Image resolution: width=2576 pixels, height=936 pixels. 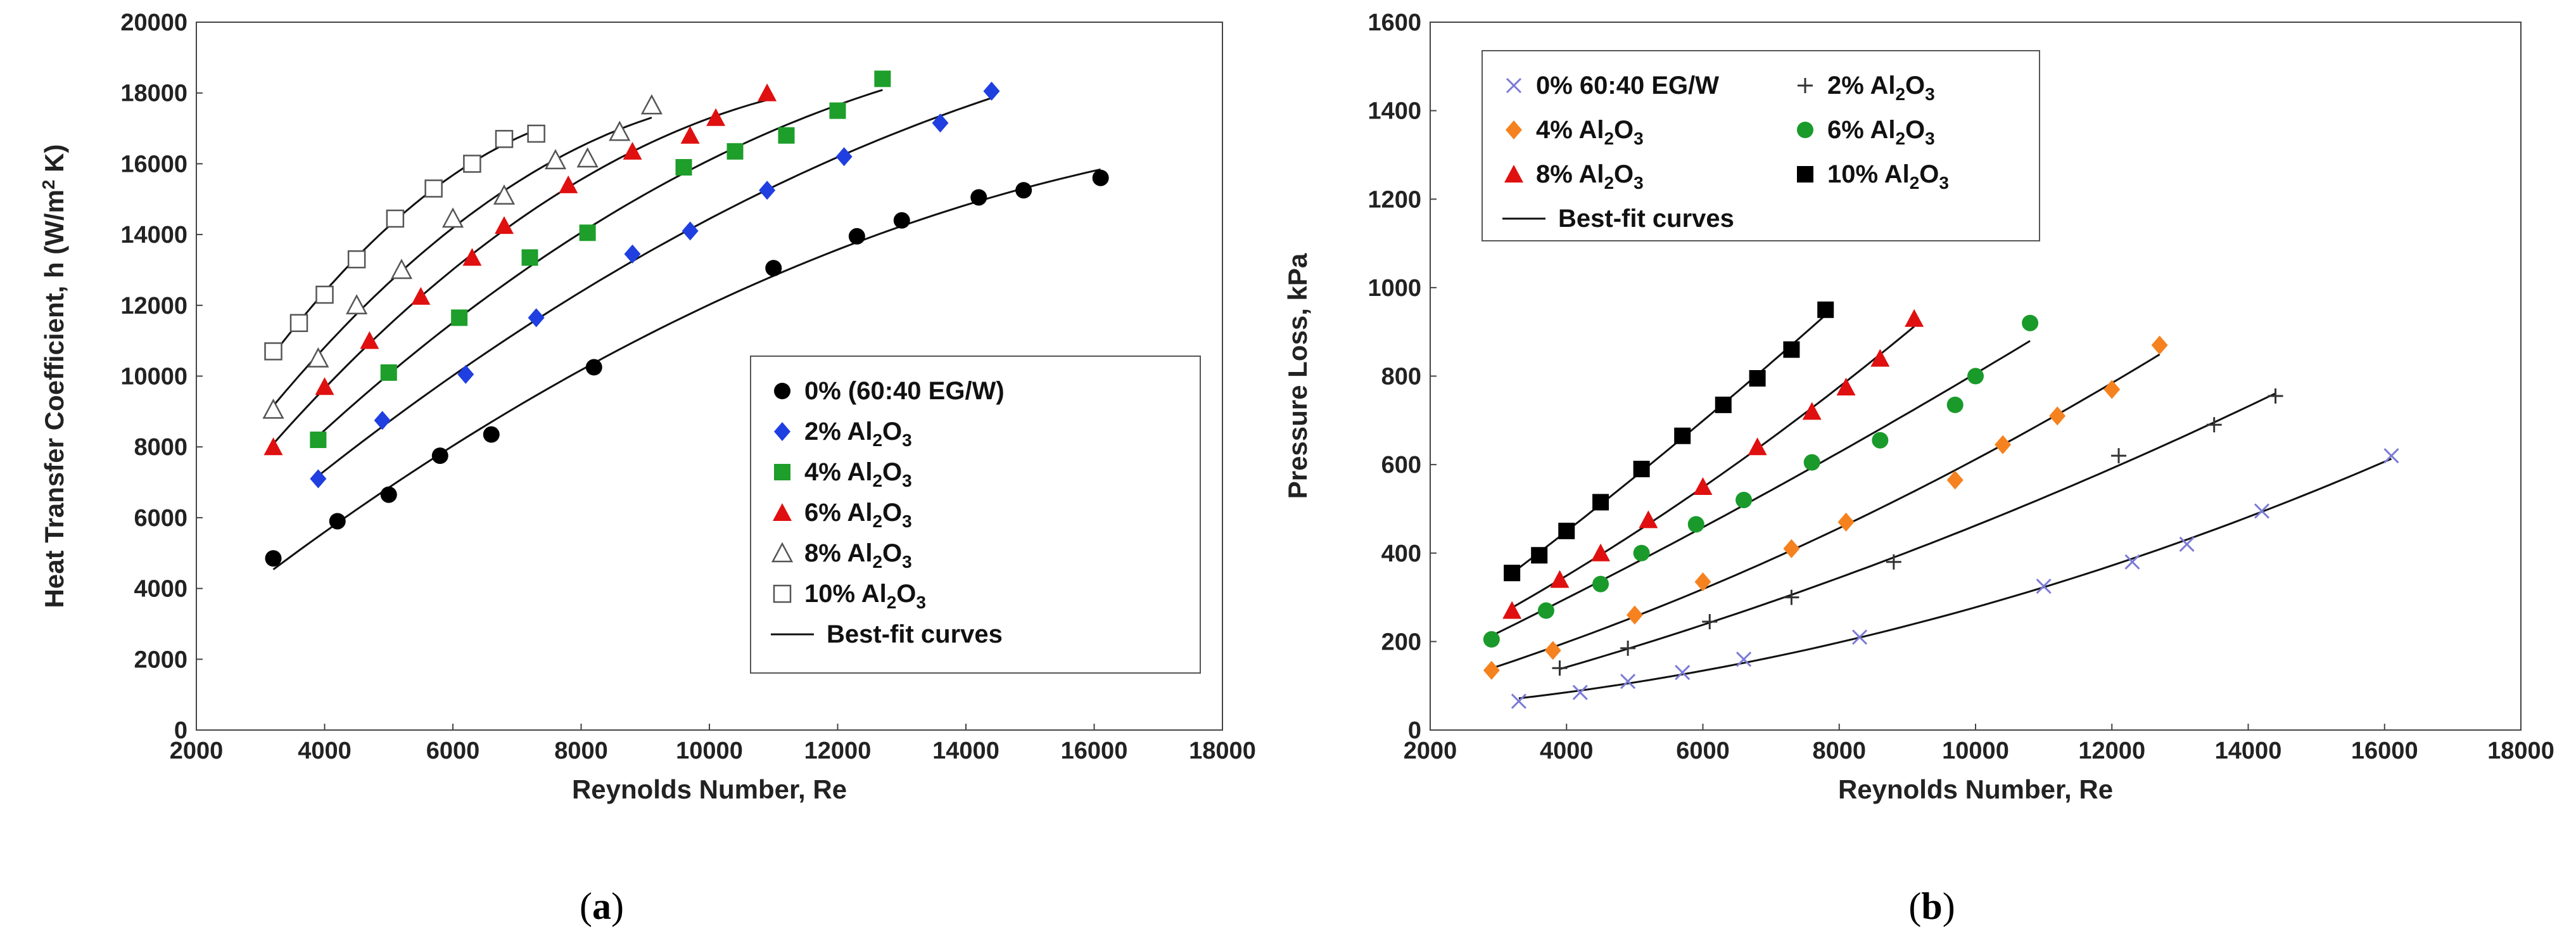 I want to click on chart-b-x-tick-label: 16000, so click(x=2384, y=751).